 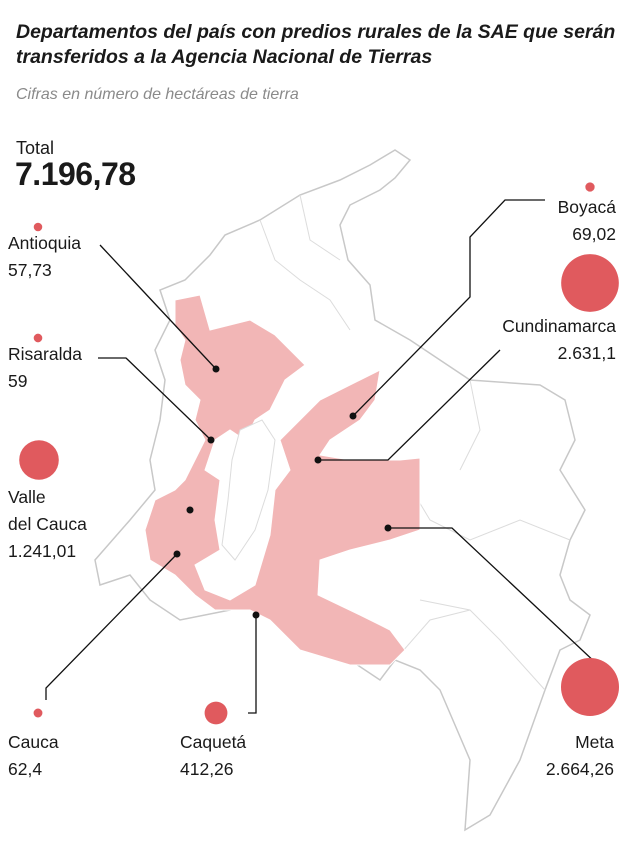 What do you see at coordinates (30, 270) in the screenshot?
I see `department-value: 57,73` at bounding box center [30, 270].